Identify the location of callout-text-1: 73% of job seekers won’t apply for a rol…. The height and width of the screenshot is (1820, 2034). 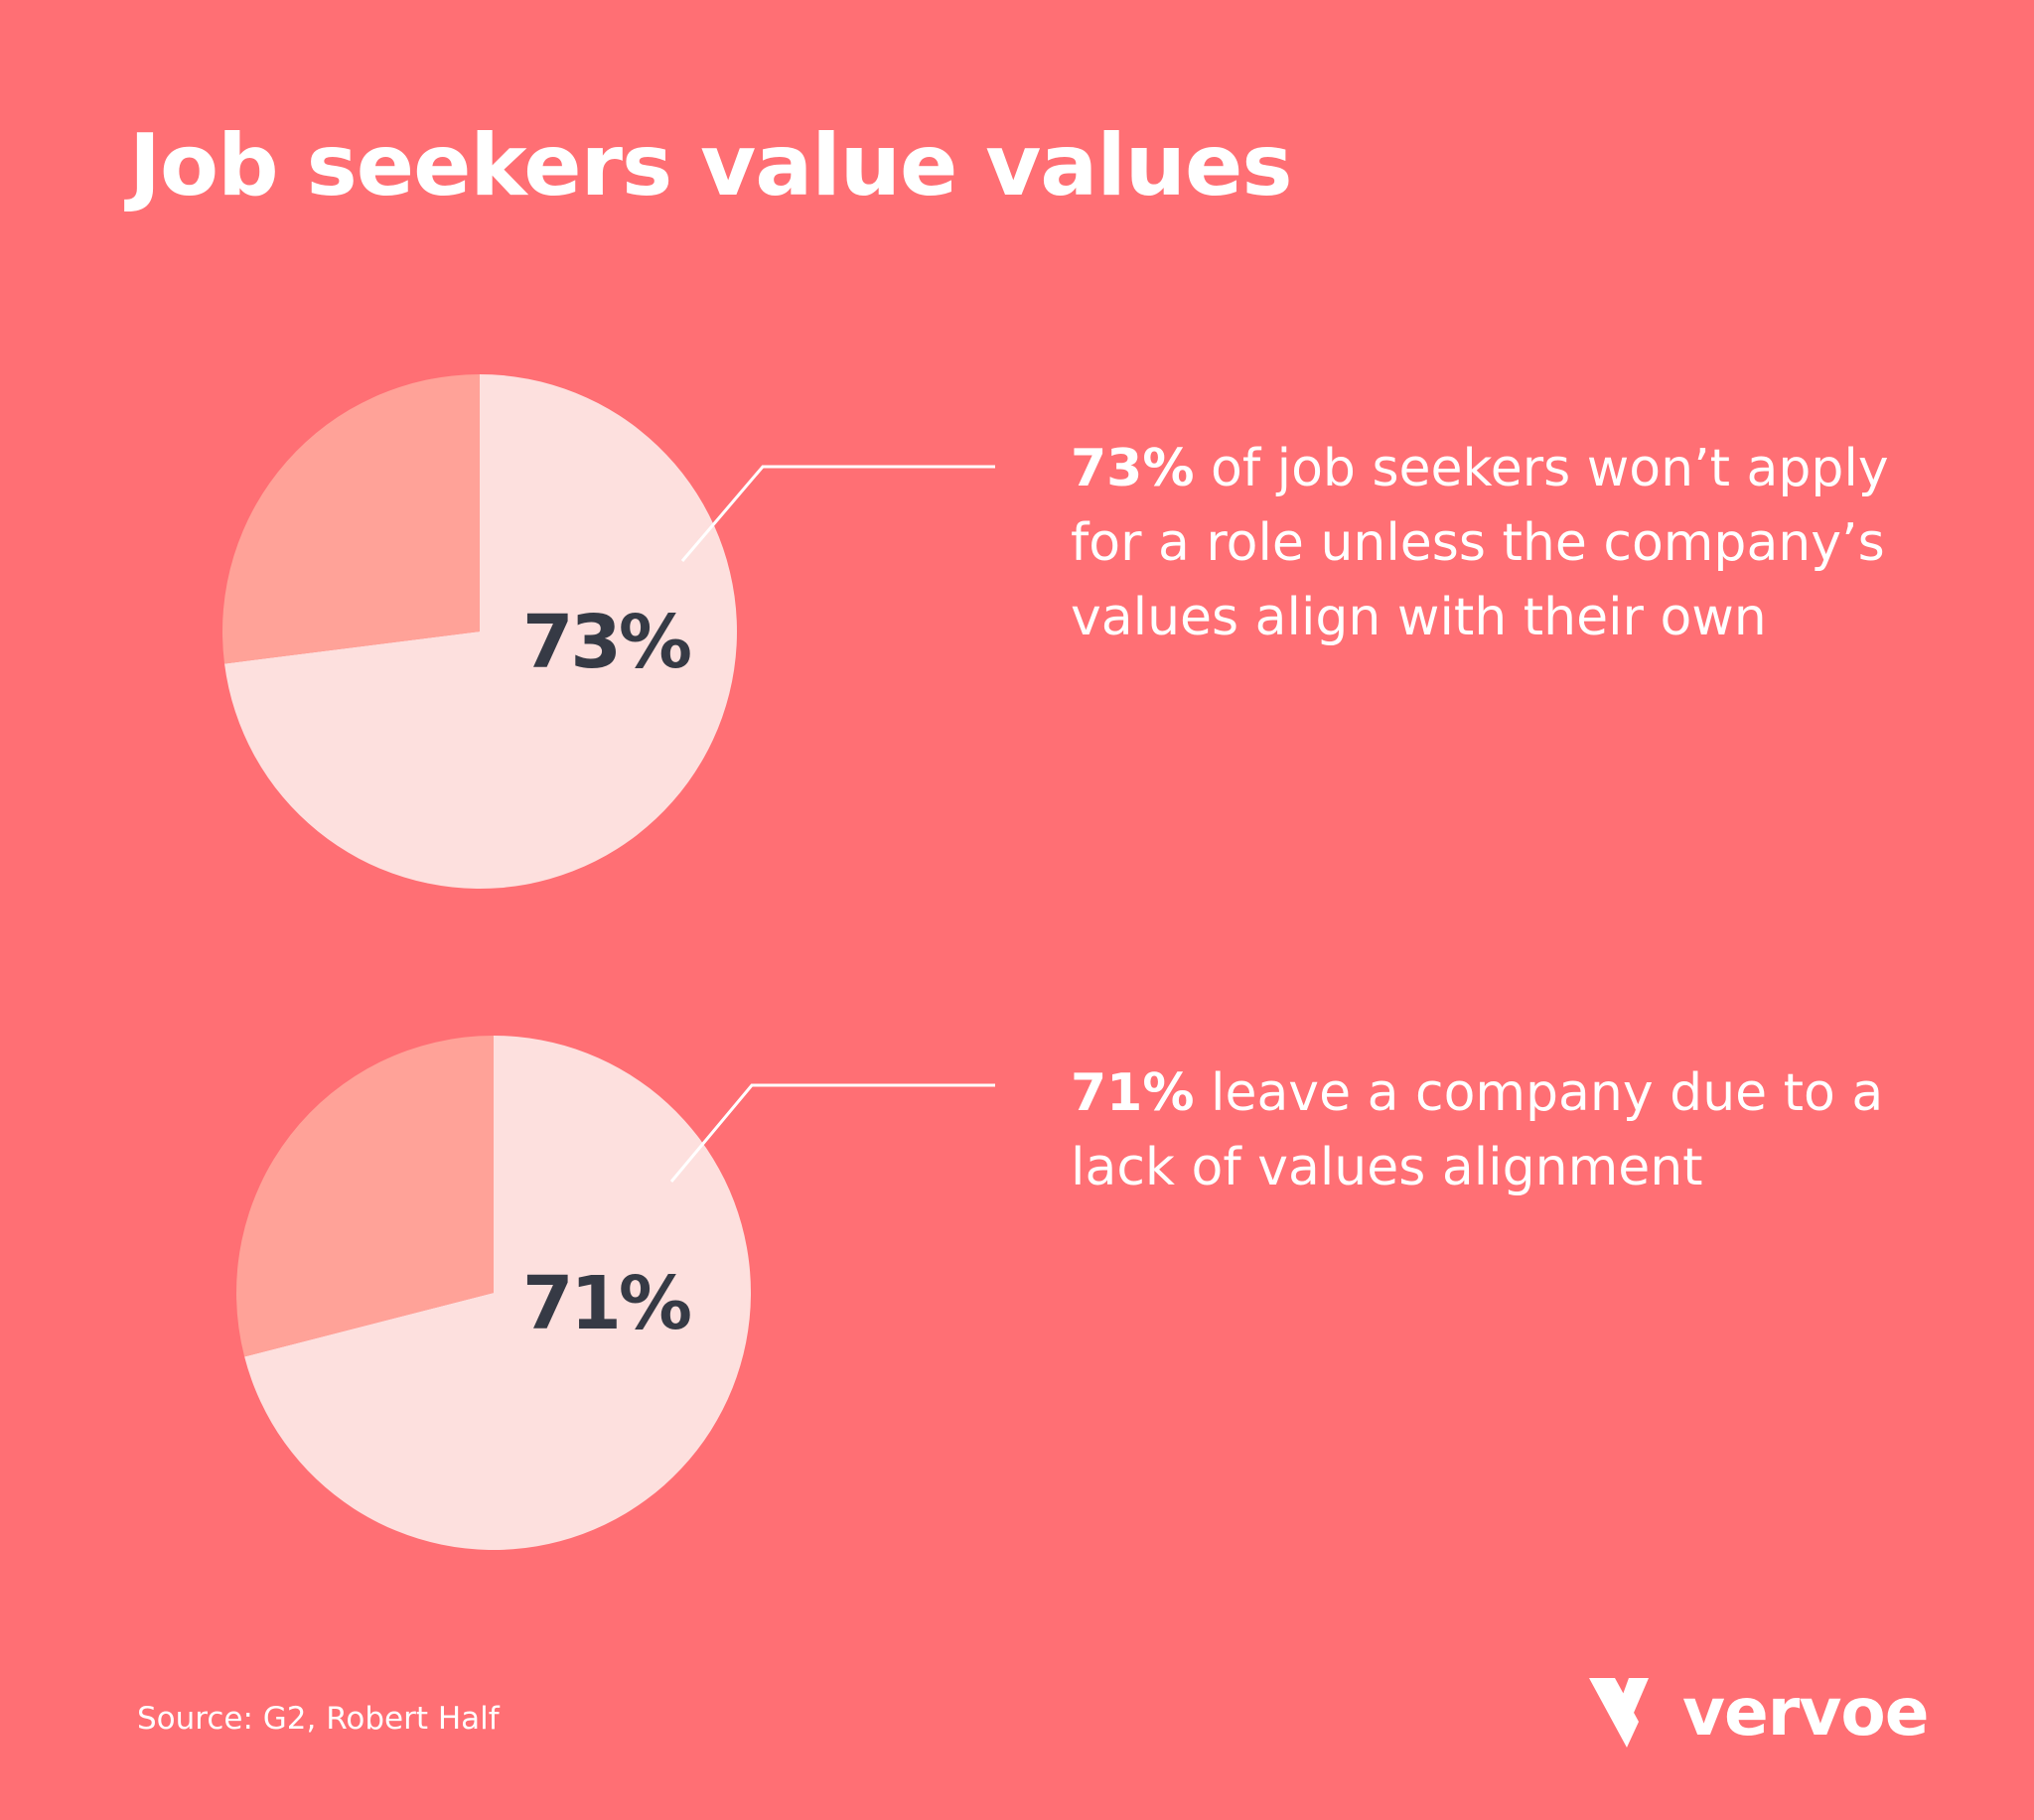
(1508, 543).